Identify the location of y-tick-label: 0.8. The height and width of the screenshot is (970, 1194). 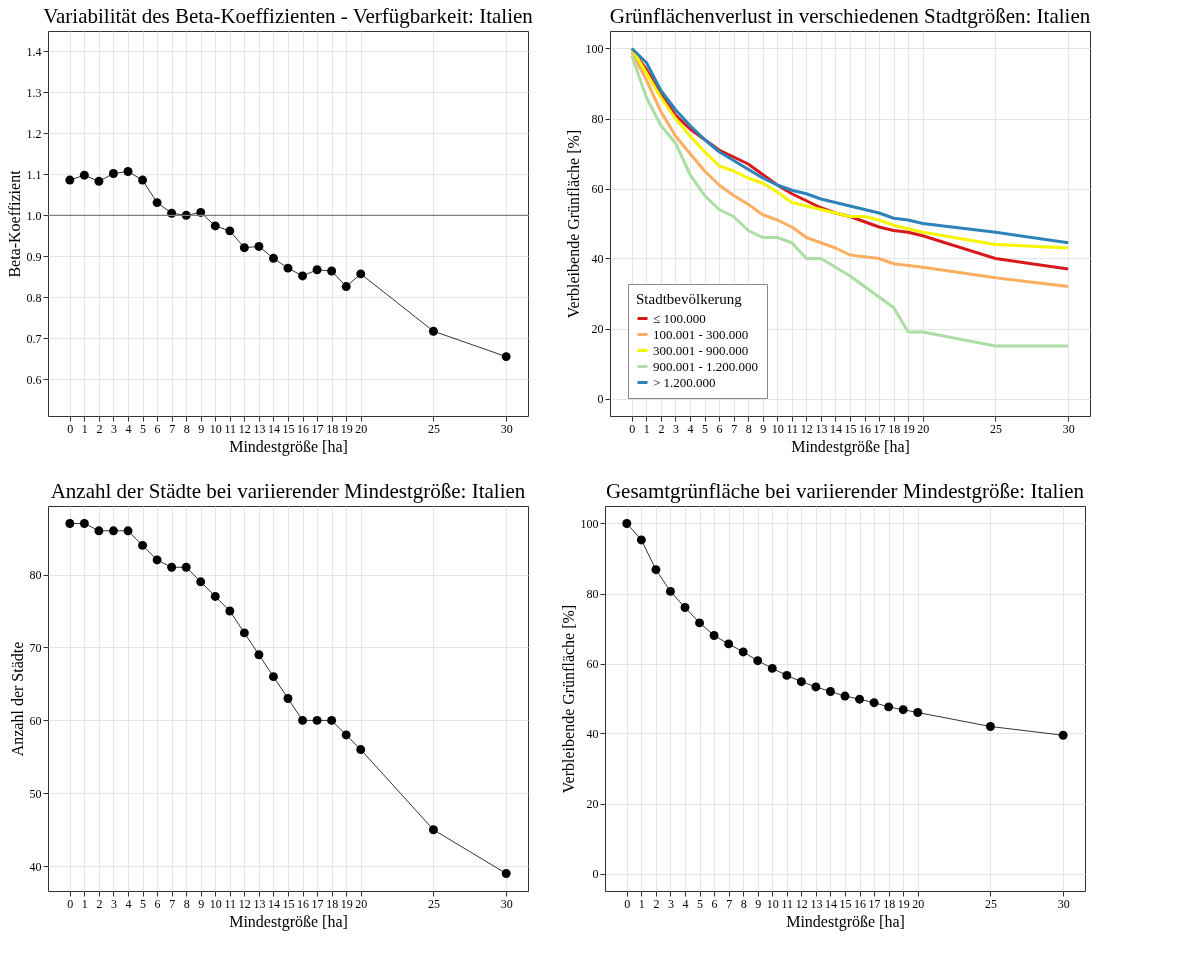
(34, 297).